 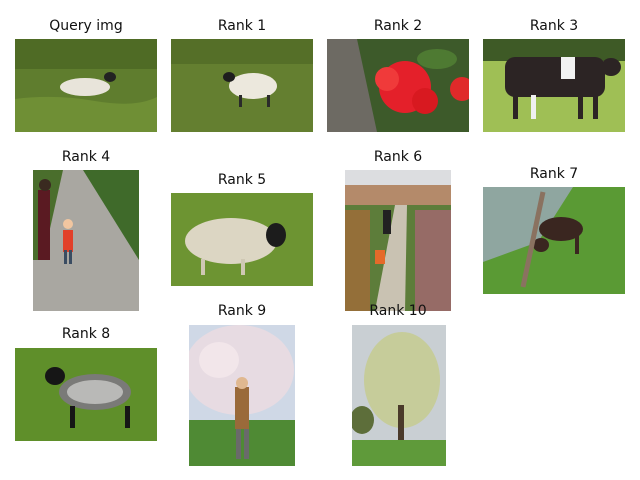 I want to click on rank8-title: Rank 8, so click(x=86, y=334).